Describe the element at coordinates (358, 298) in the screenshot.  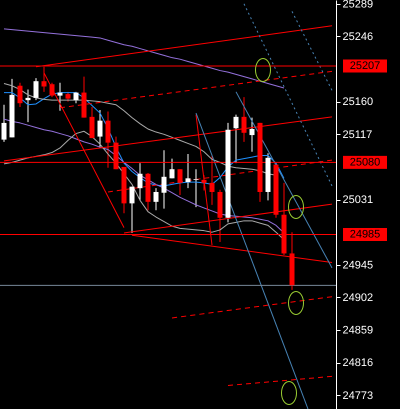
I see `y-tick-label: 24902` at that location.